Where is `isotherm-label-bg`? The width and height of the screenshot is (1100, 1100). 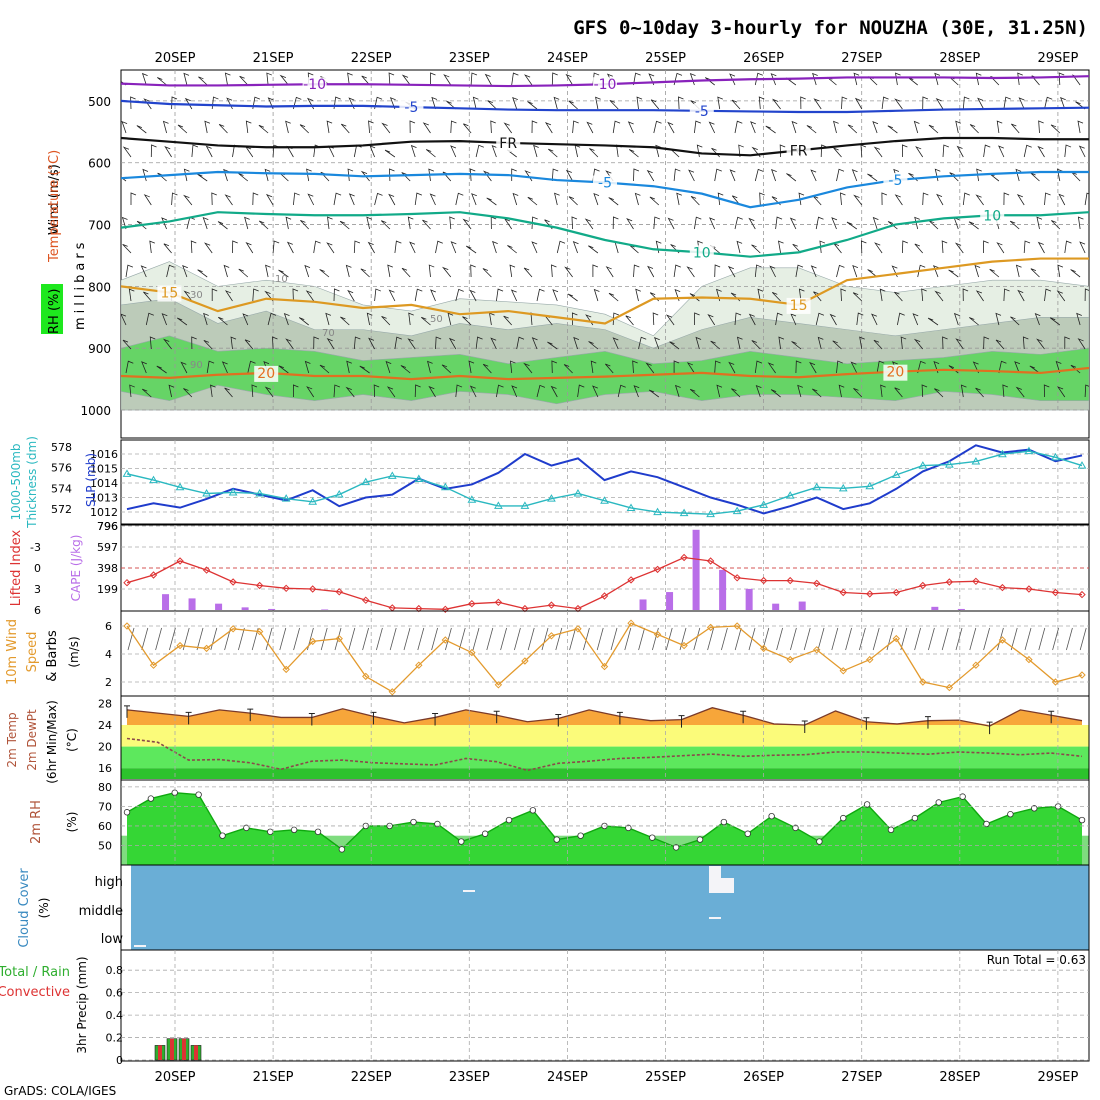
isotherm-label-bg is located at coordinates (701, 253).